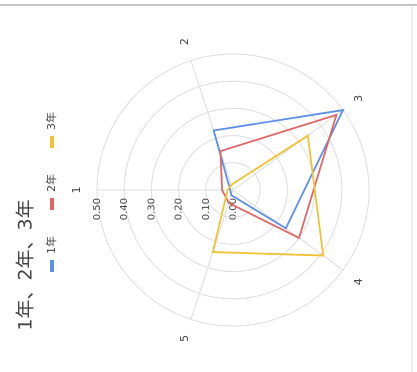 The height and width of the screenshot is (372, 417). Describe the element at coordinates (51, 121) in the screenshot. I see `legend-label: 3年` at that location.